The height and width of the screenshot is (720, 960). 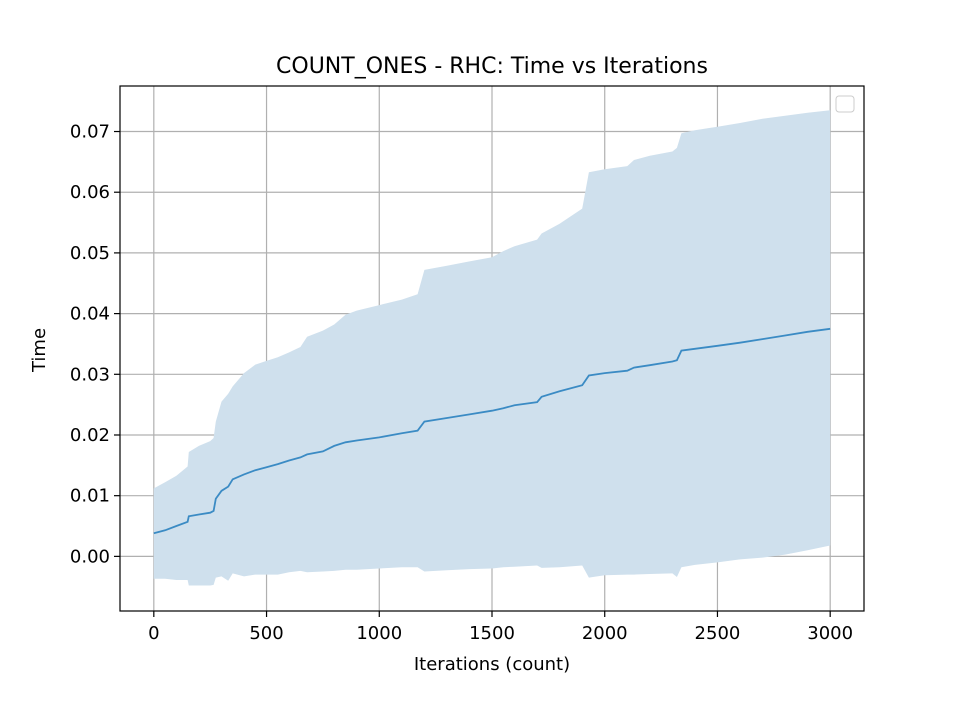 What do you see at coordinates (90, 374) in the screenshot?
I see `y-tick-label: 0.03` at bounding box center [90, 374].